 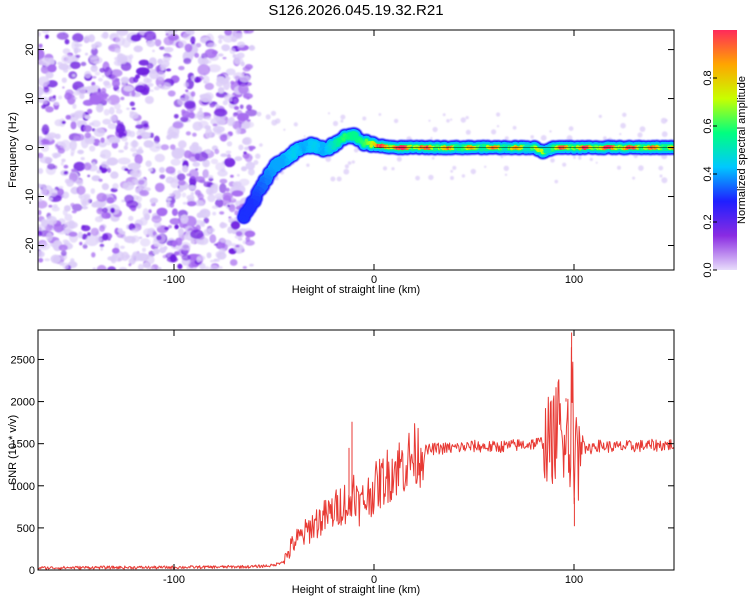 I want to click on ridge-layer, so click(x=458, y=175).